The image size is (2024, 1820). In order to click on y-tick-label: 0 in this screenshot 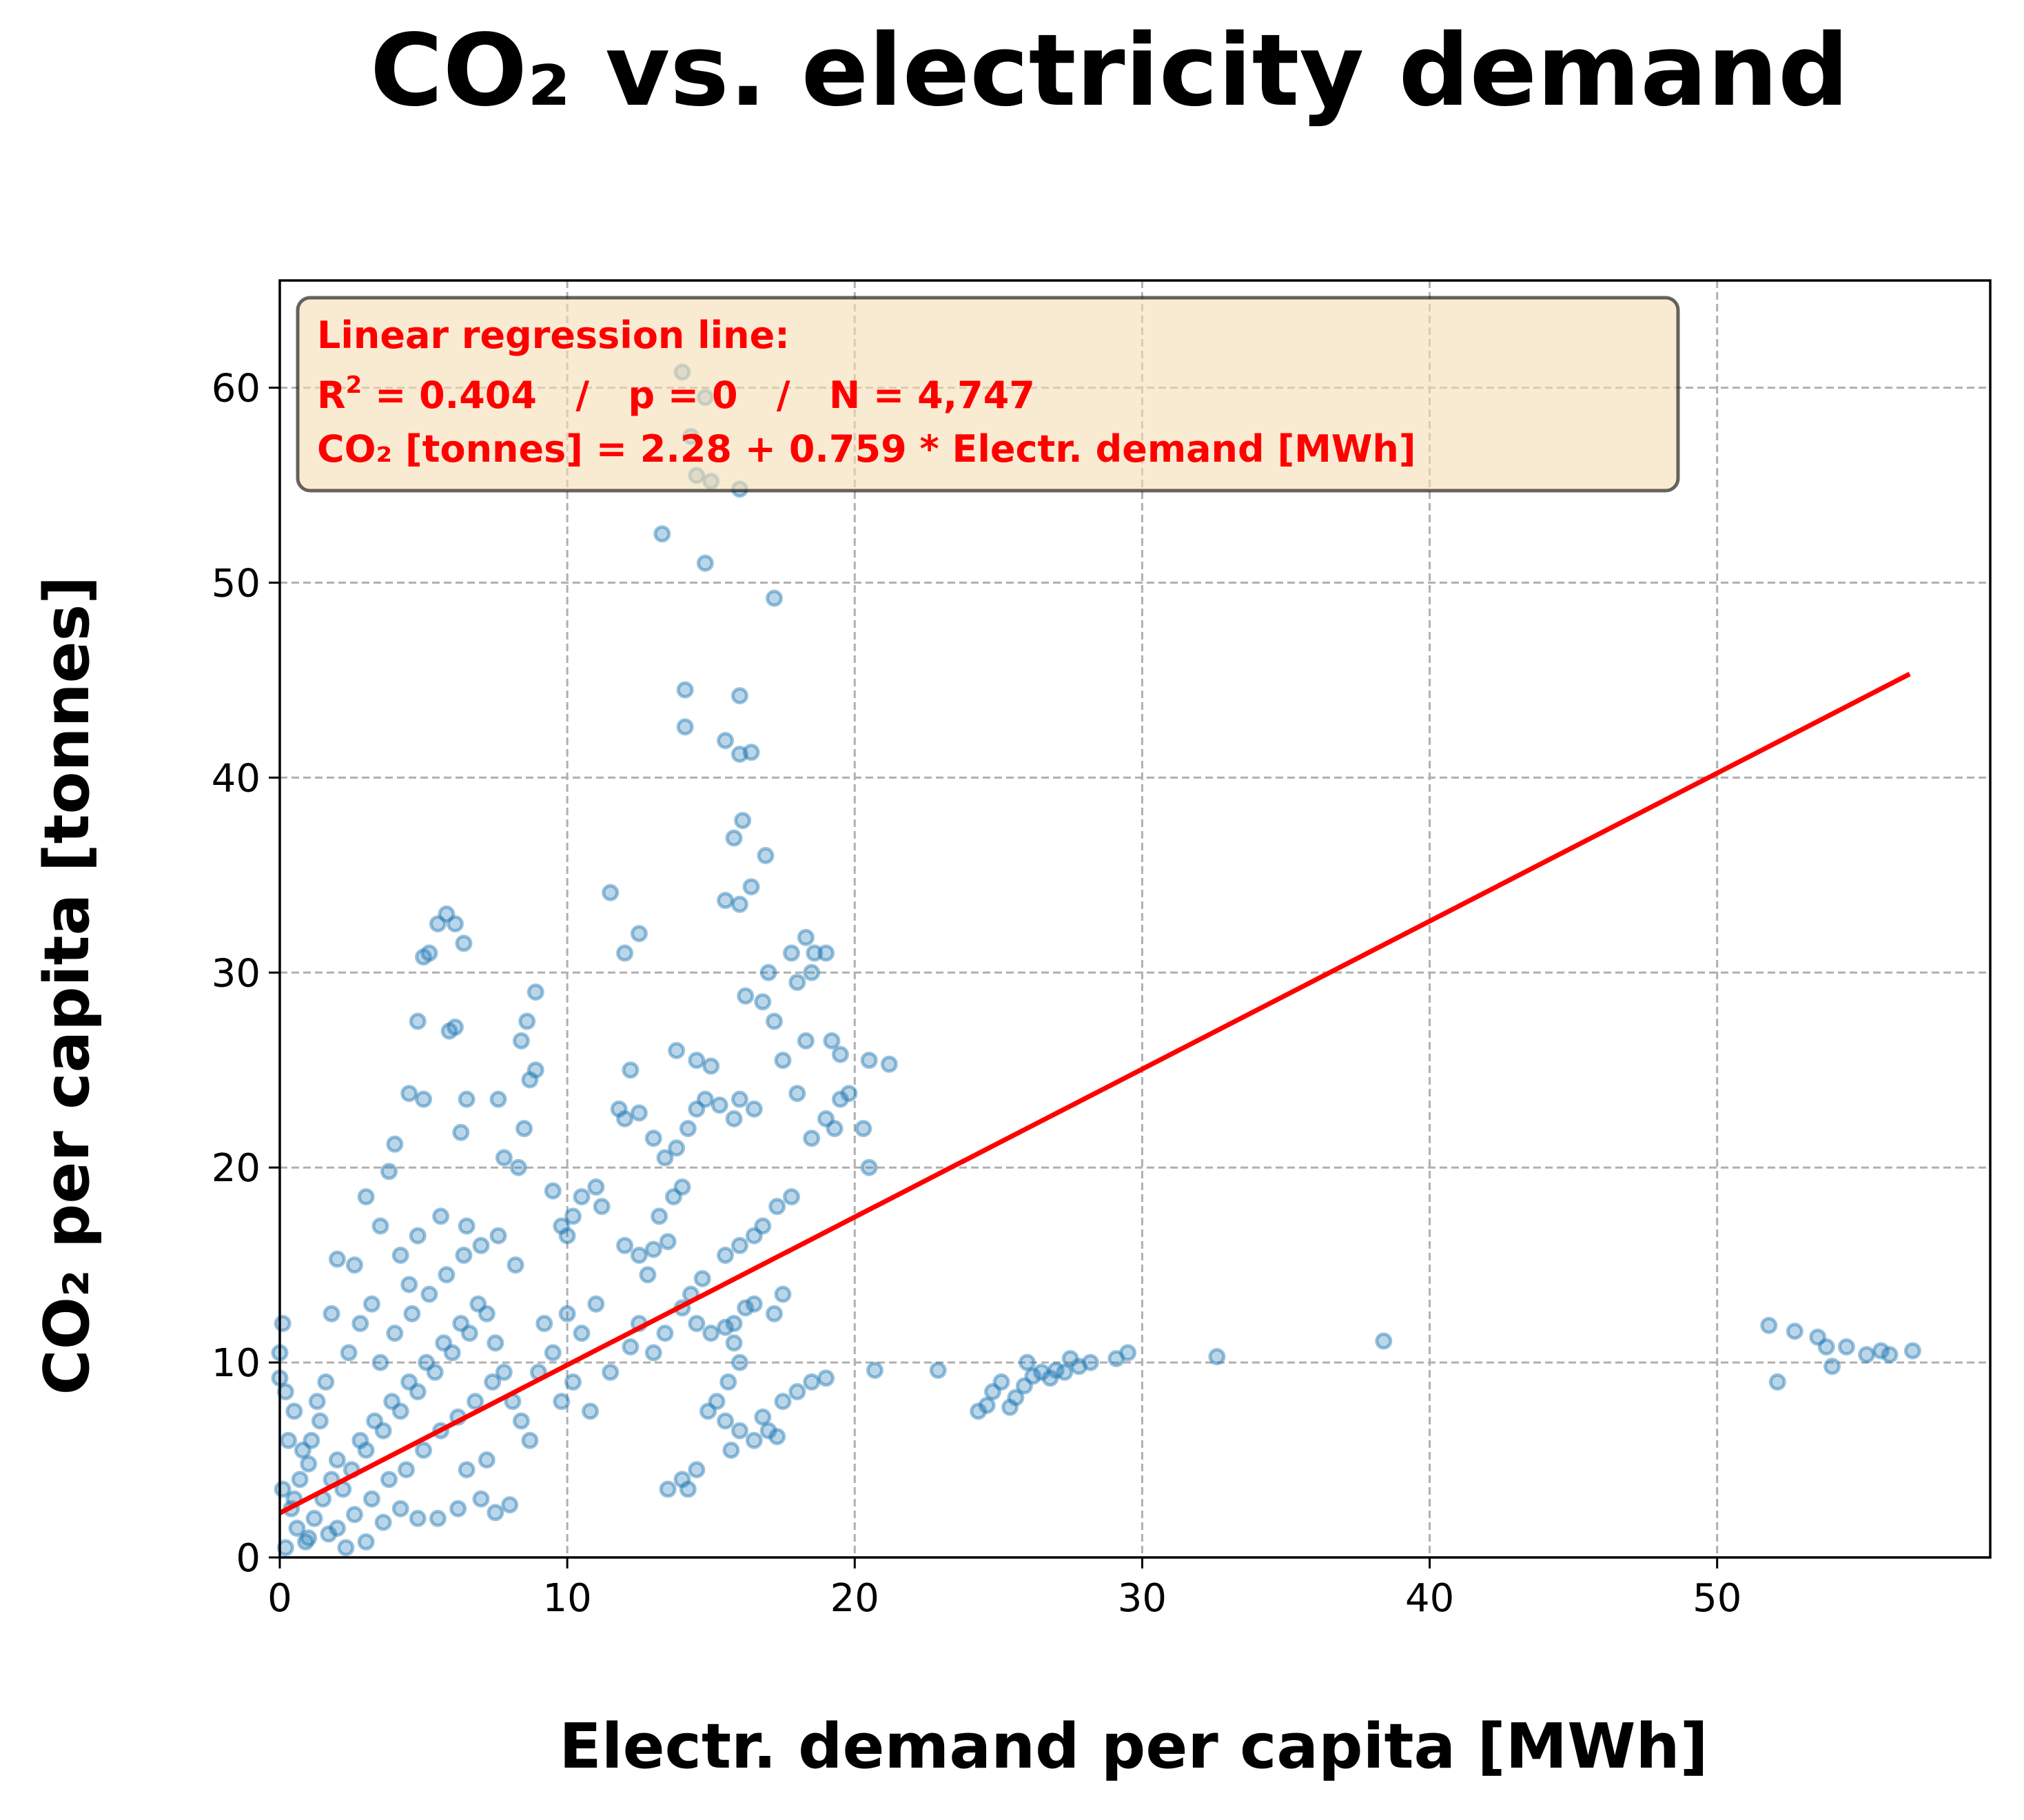, I will do `click(248, 1558)`.